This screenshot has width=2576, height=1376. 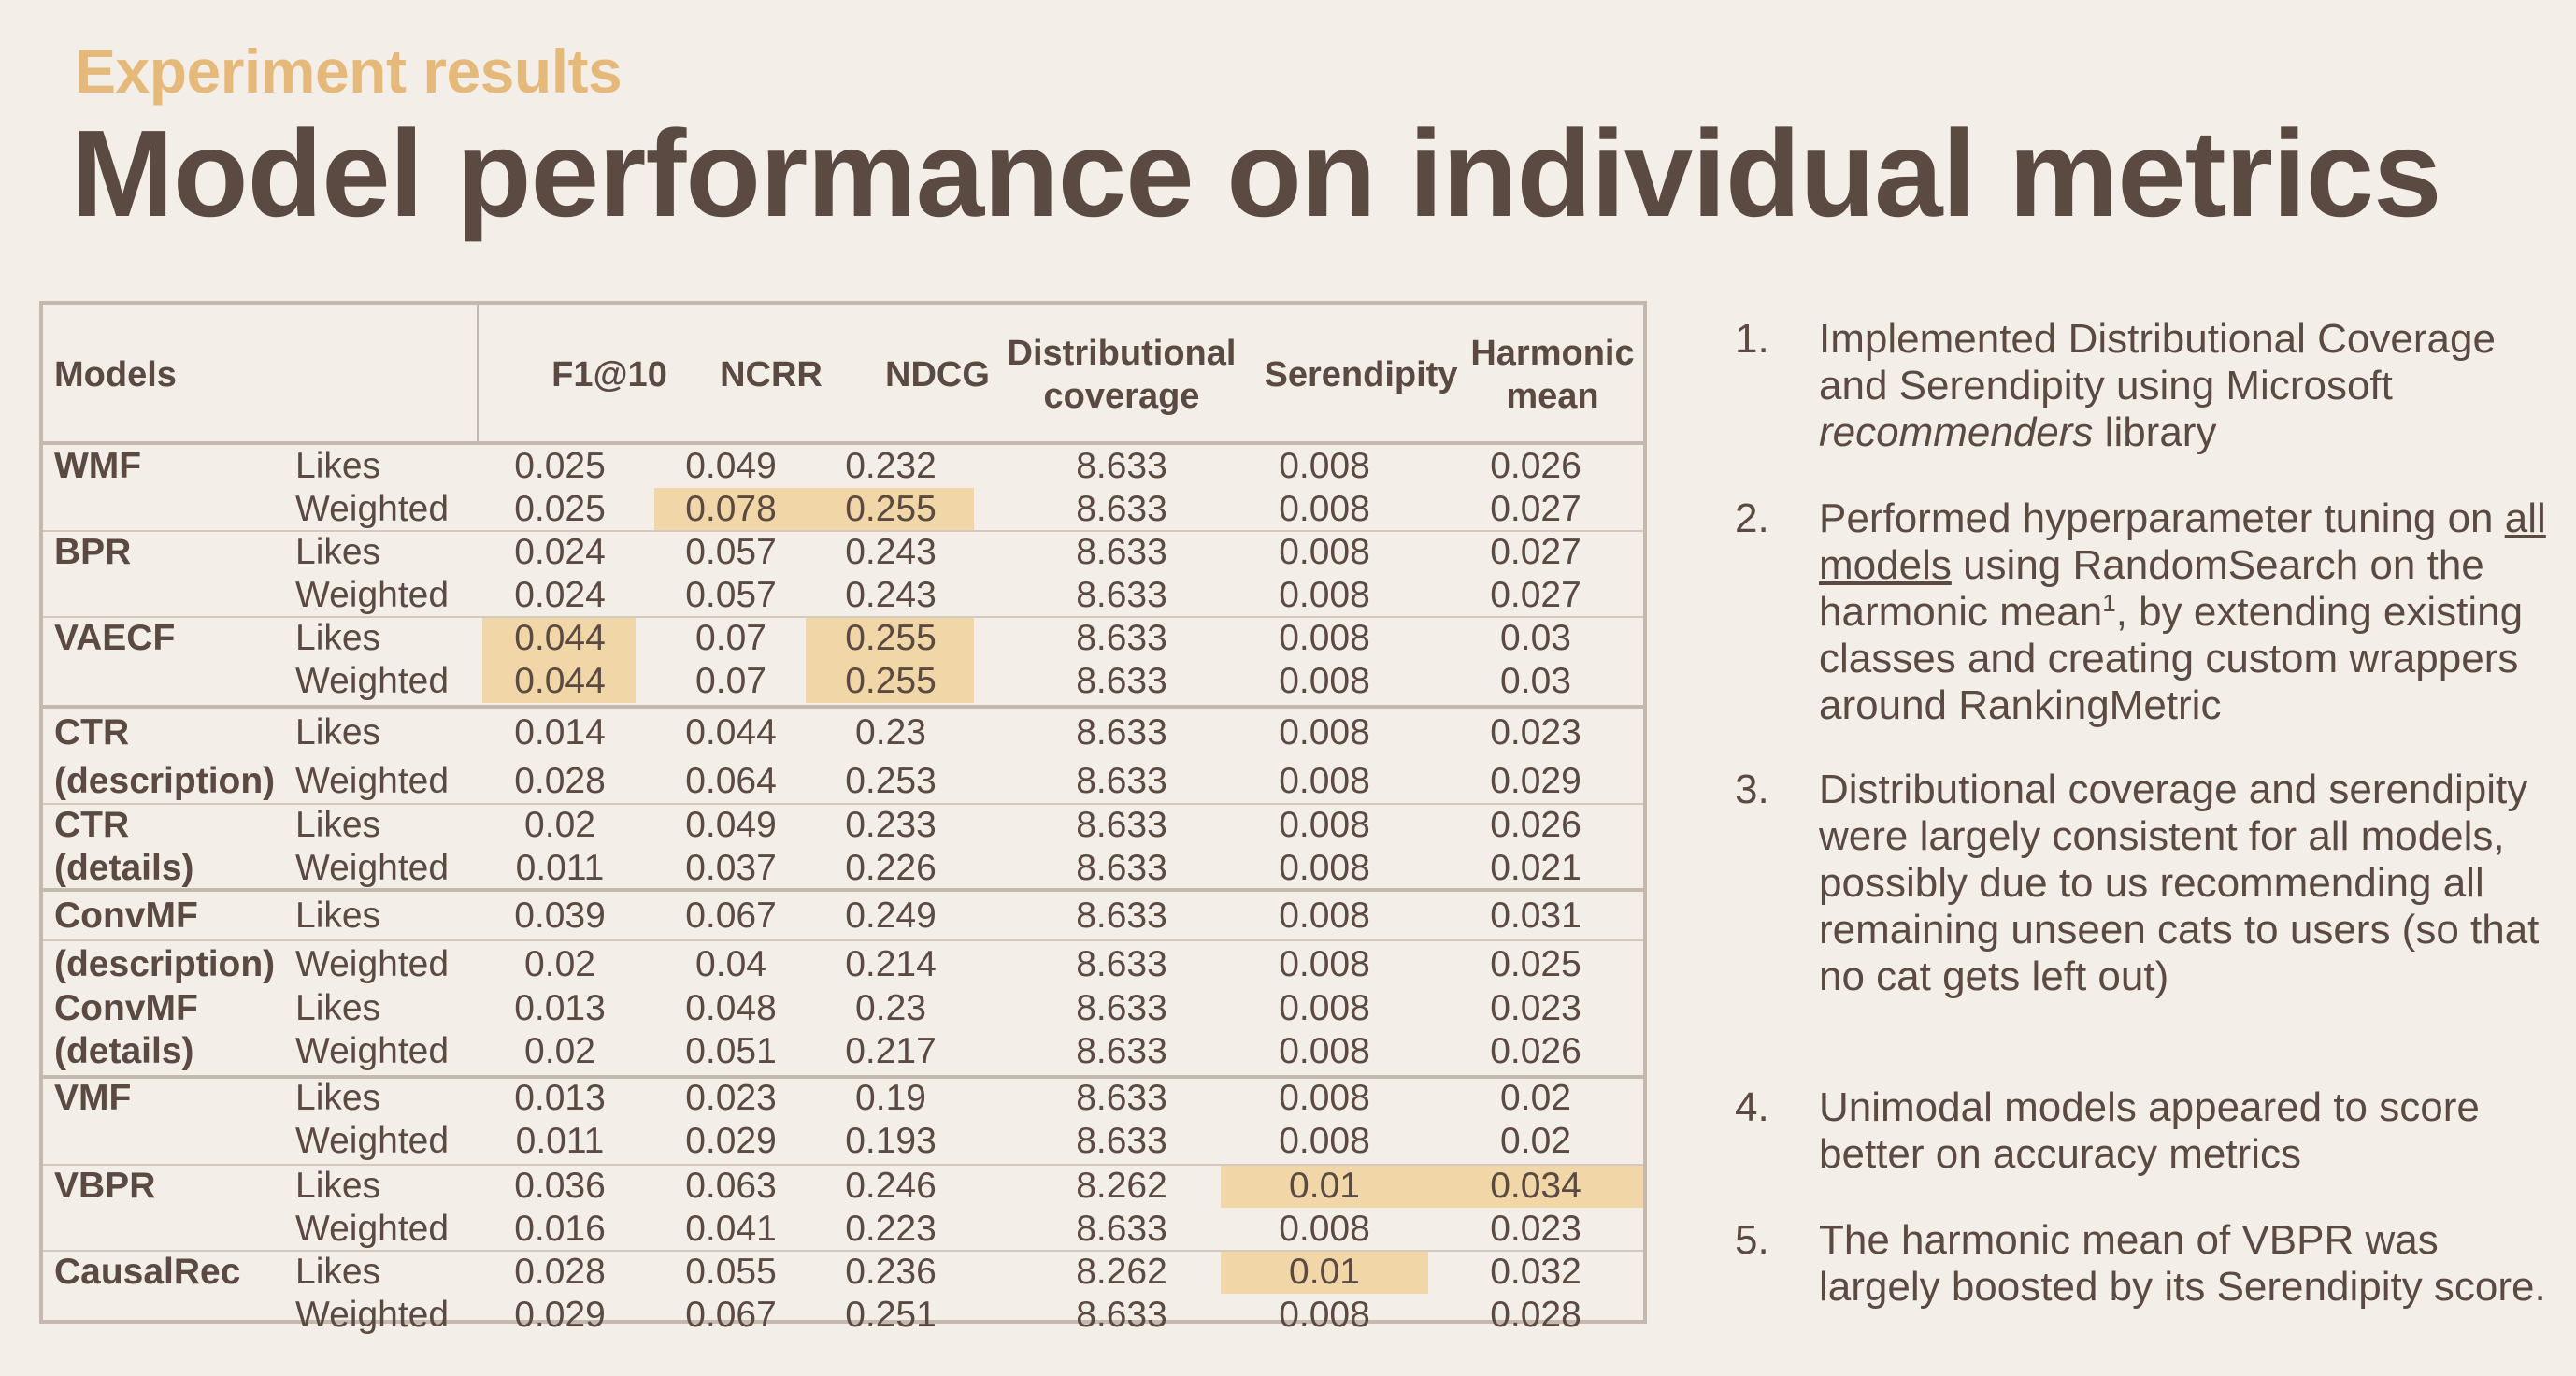 What do you see at coordinates (771, 374) in the screenshot?
I see `col-header-ncrr: NCRR` at bounding box center [771, 374].